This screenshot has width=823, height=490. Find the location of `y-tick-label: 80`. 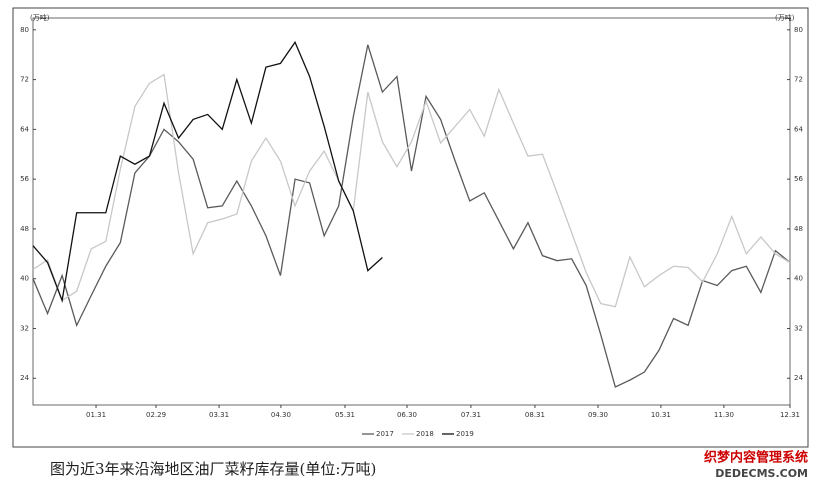

y-tick-label: 80 is located at coordinates (24, 30).